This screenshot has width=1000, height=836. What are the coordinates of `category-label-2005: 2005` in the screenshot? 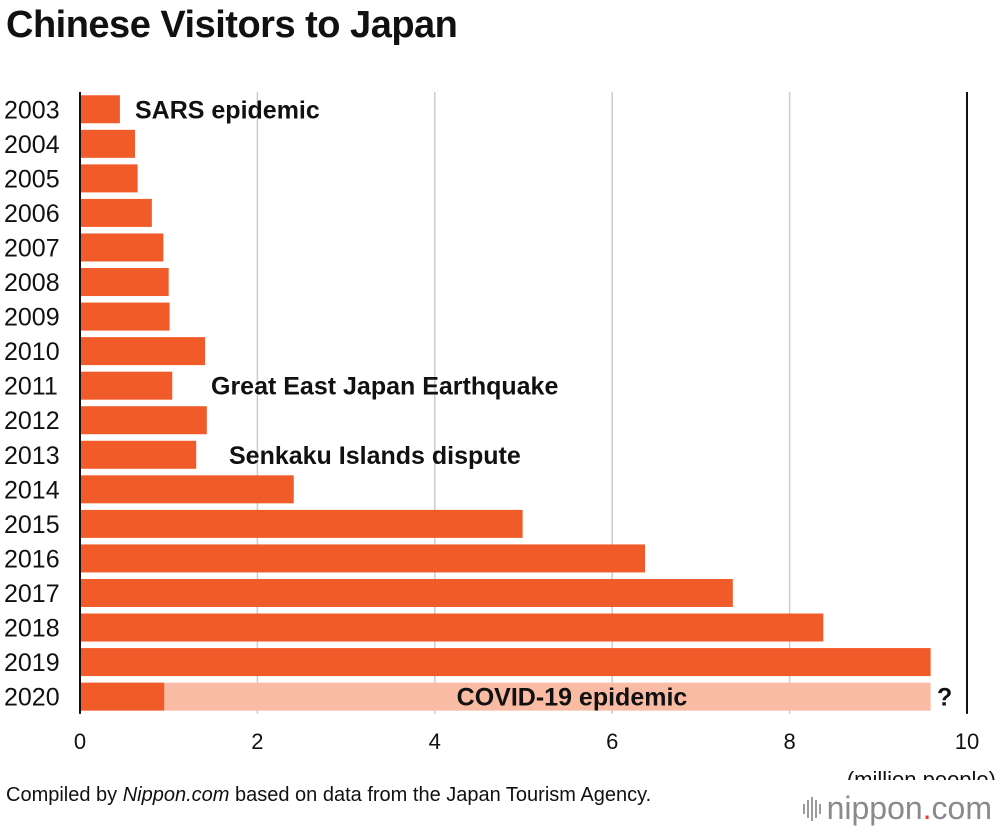 It's located at (32, 179).